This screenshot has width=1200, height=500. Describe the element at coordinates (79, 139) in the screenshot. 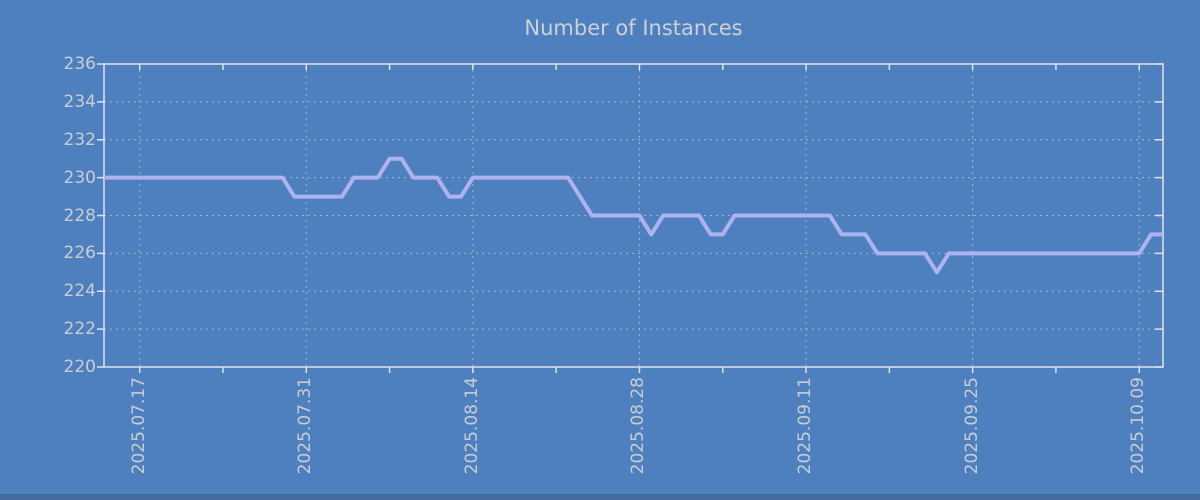

I see `y-tick-label: 232` at that location.